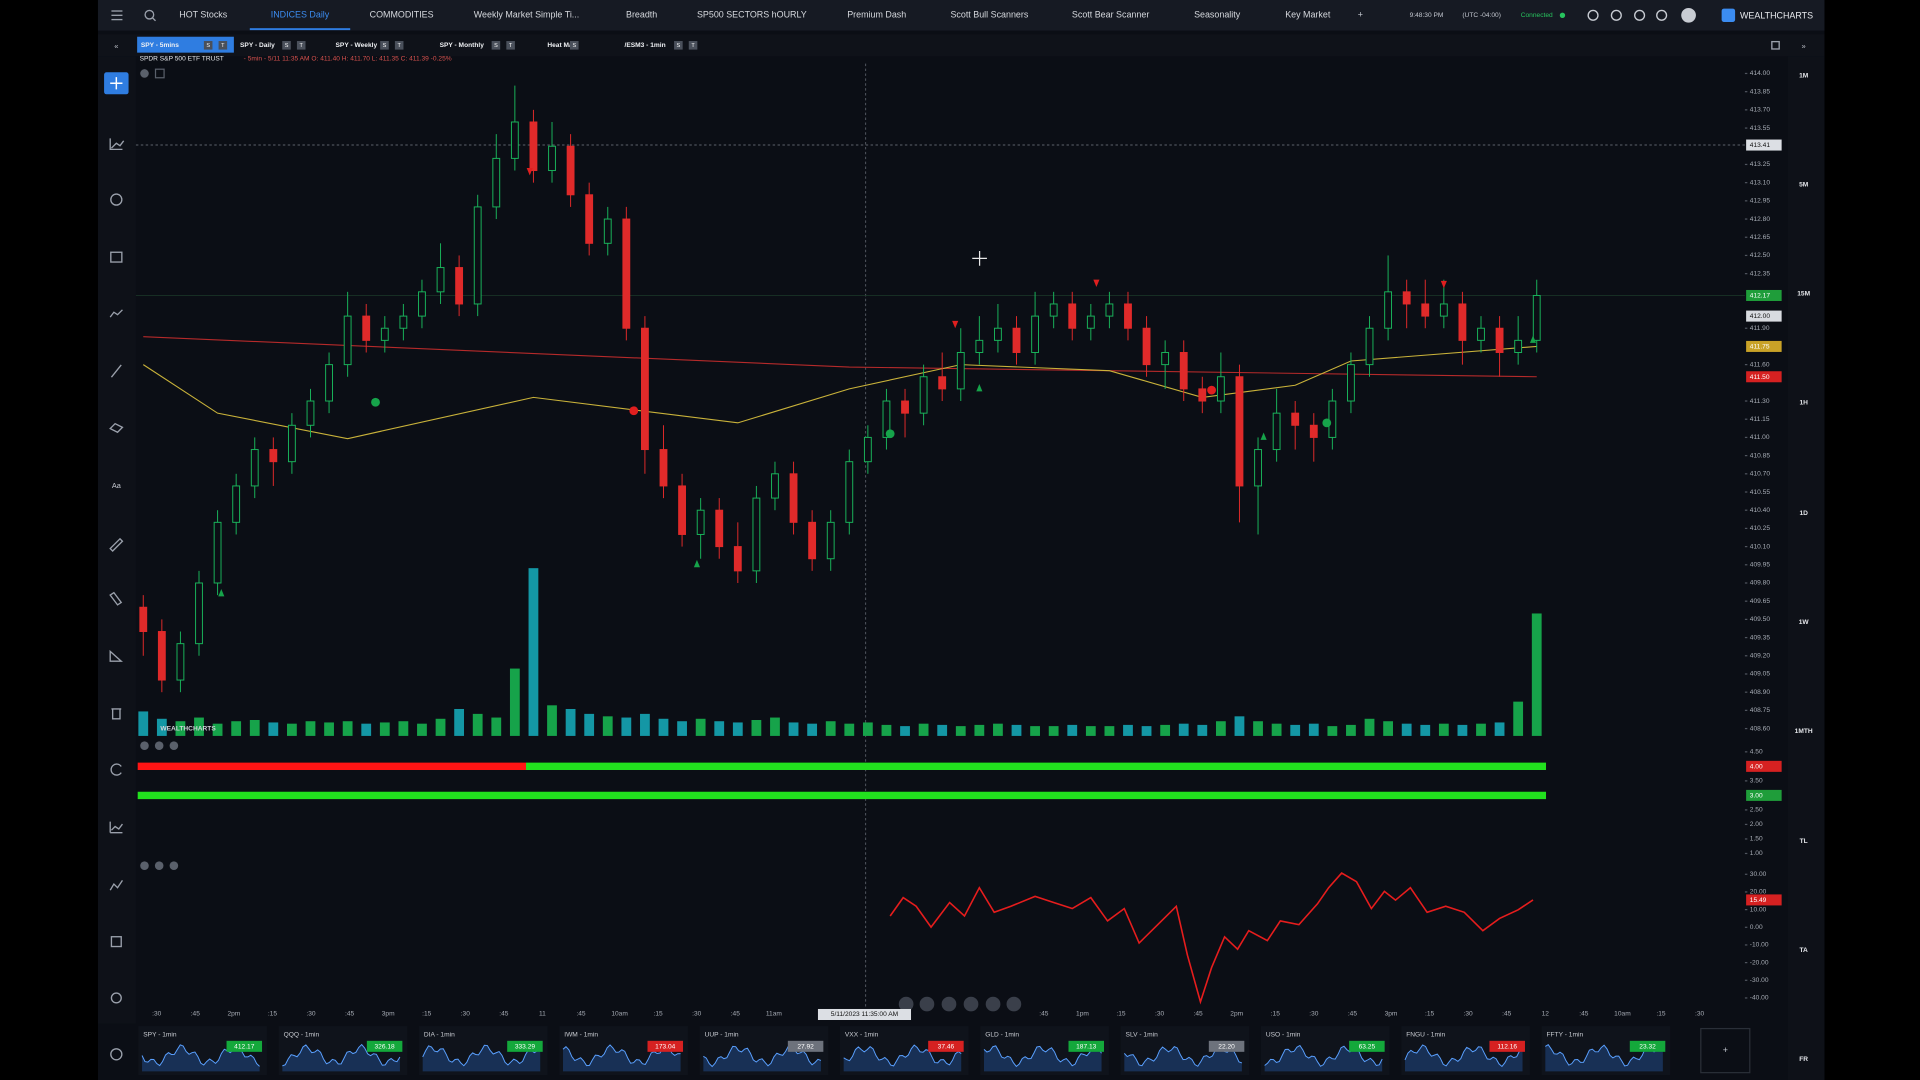  I want to click on nav-tab: COMMODITIES, so click(402, 15).